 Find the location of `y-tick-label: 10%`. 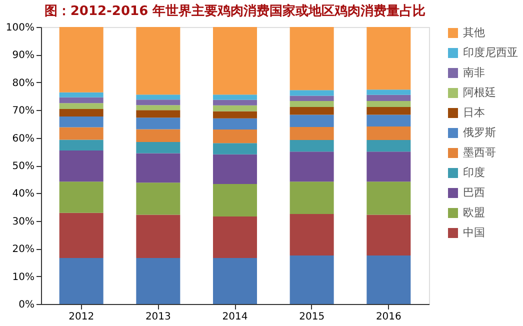

y-tick-label: 10% is located at coordinates (23, 277).